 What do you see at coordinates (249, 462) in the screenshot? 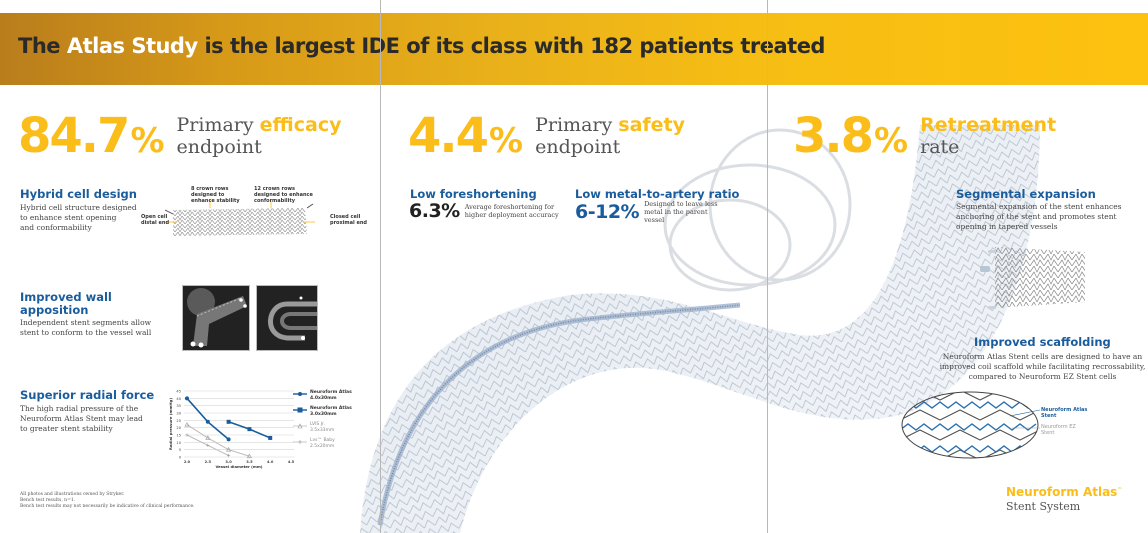
I see `x-tick-label: 3.5` at bounding box center [249, 462].